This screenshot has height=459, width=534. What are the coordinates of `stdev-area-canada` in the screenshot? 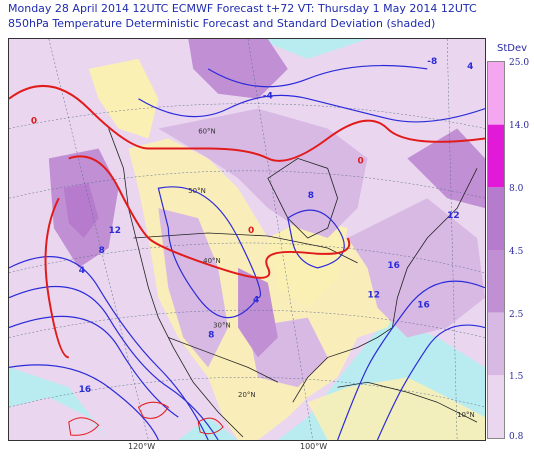 It's located at (263, 173).